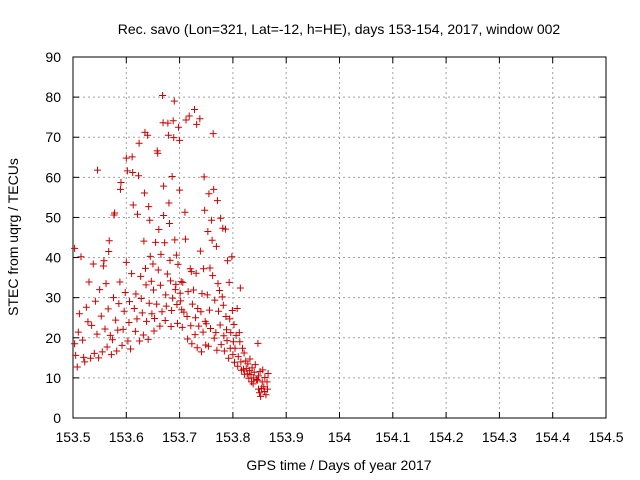  I want to click on y-tick-label: 20, so click(53, 338).